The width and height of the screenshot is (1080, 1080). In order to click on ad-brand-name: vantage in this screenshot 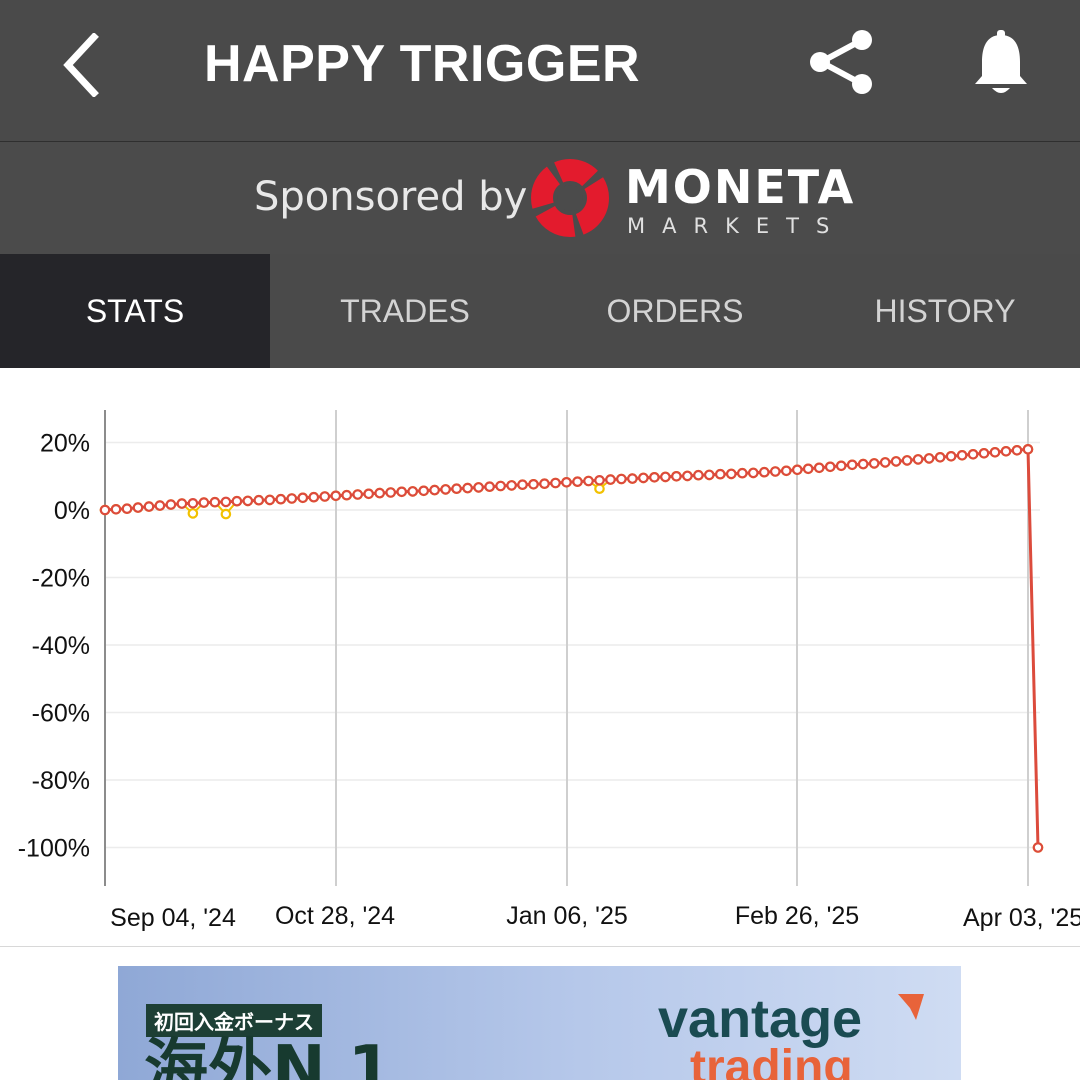, I will do `click(760, 1019)`.